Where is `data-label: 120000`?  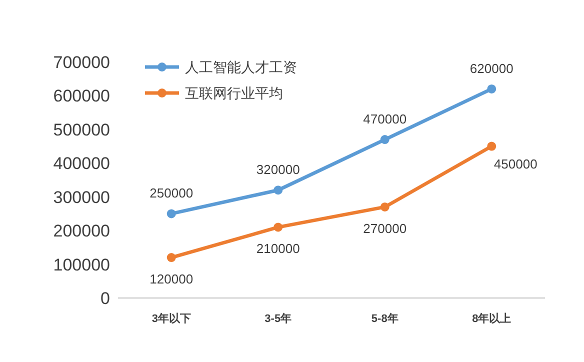
data-label: 120000 is located at coordinates (172, 279).